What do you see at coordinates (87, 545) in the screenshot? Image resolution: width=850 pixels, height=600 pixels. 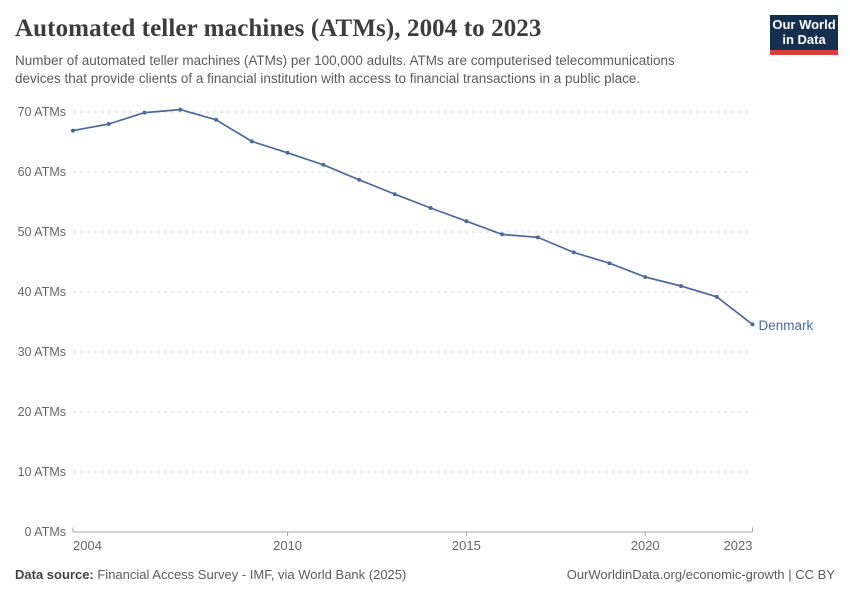 I see `x-axis-label-2004: 2004` at bounding box center [87, 545].